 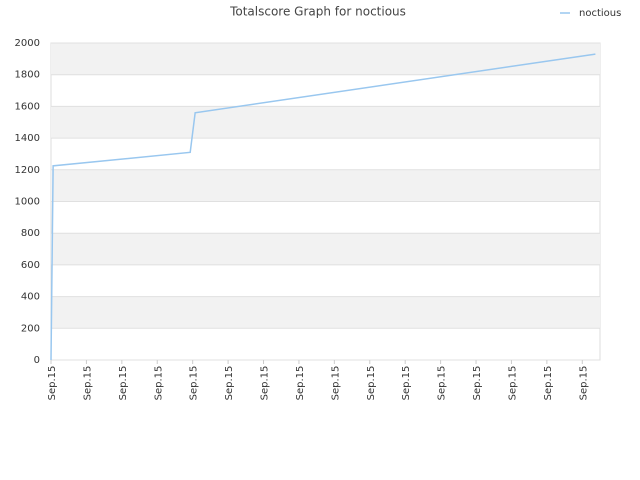 What do you see at coordinates (30, 328) in the screenshot?
I see `y-tick-label: 200` at bounding box center [30, 328].